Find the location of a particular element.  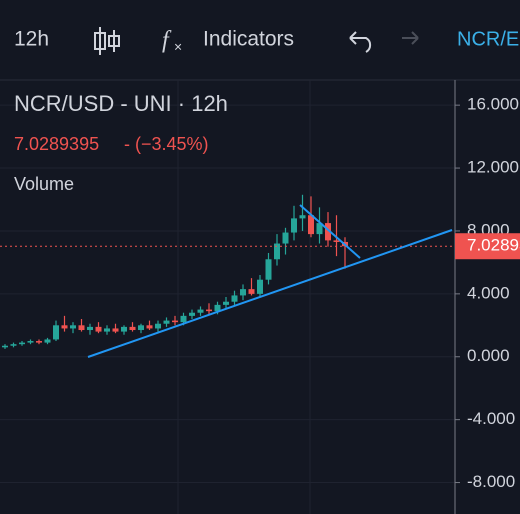

legend-change: - (−3.45%) is located at coordinates (166, 144).